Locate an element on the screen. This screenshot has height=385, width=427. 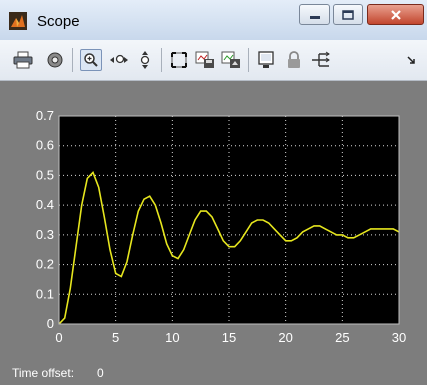
x-tick-label: 25 is located at coordinates (342, 337).